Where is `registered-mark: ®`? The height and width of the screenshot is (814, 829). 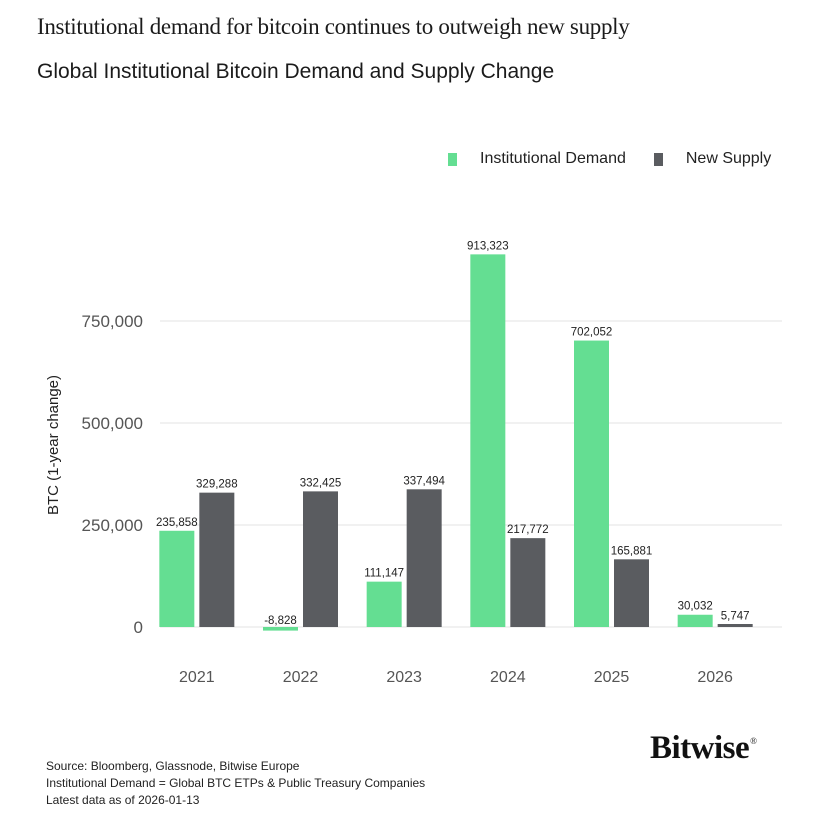
registered-mark: ® is located at coordinates (753, 741).